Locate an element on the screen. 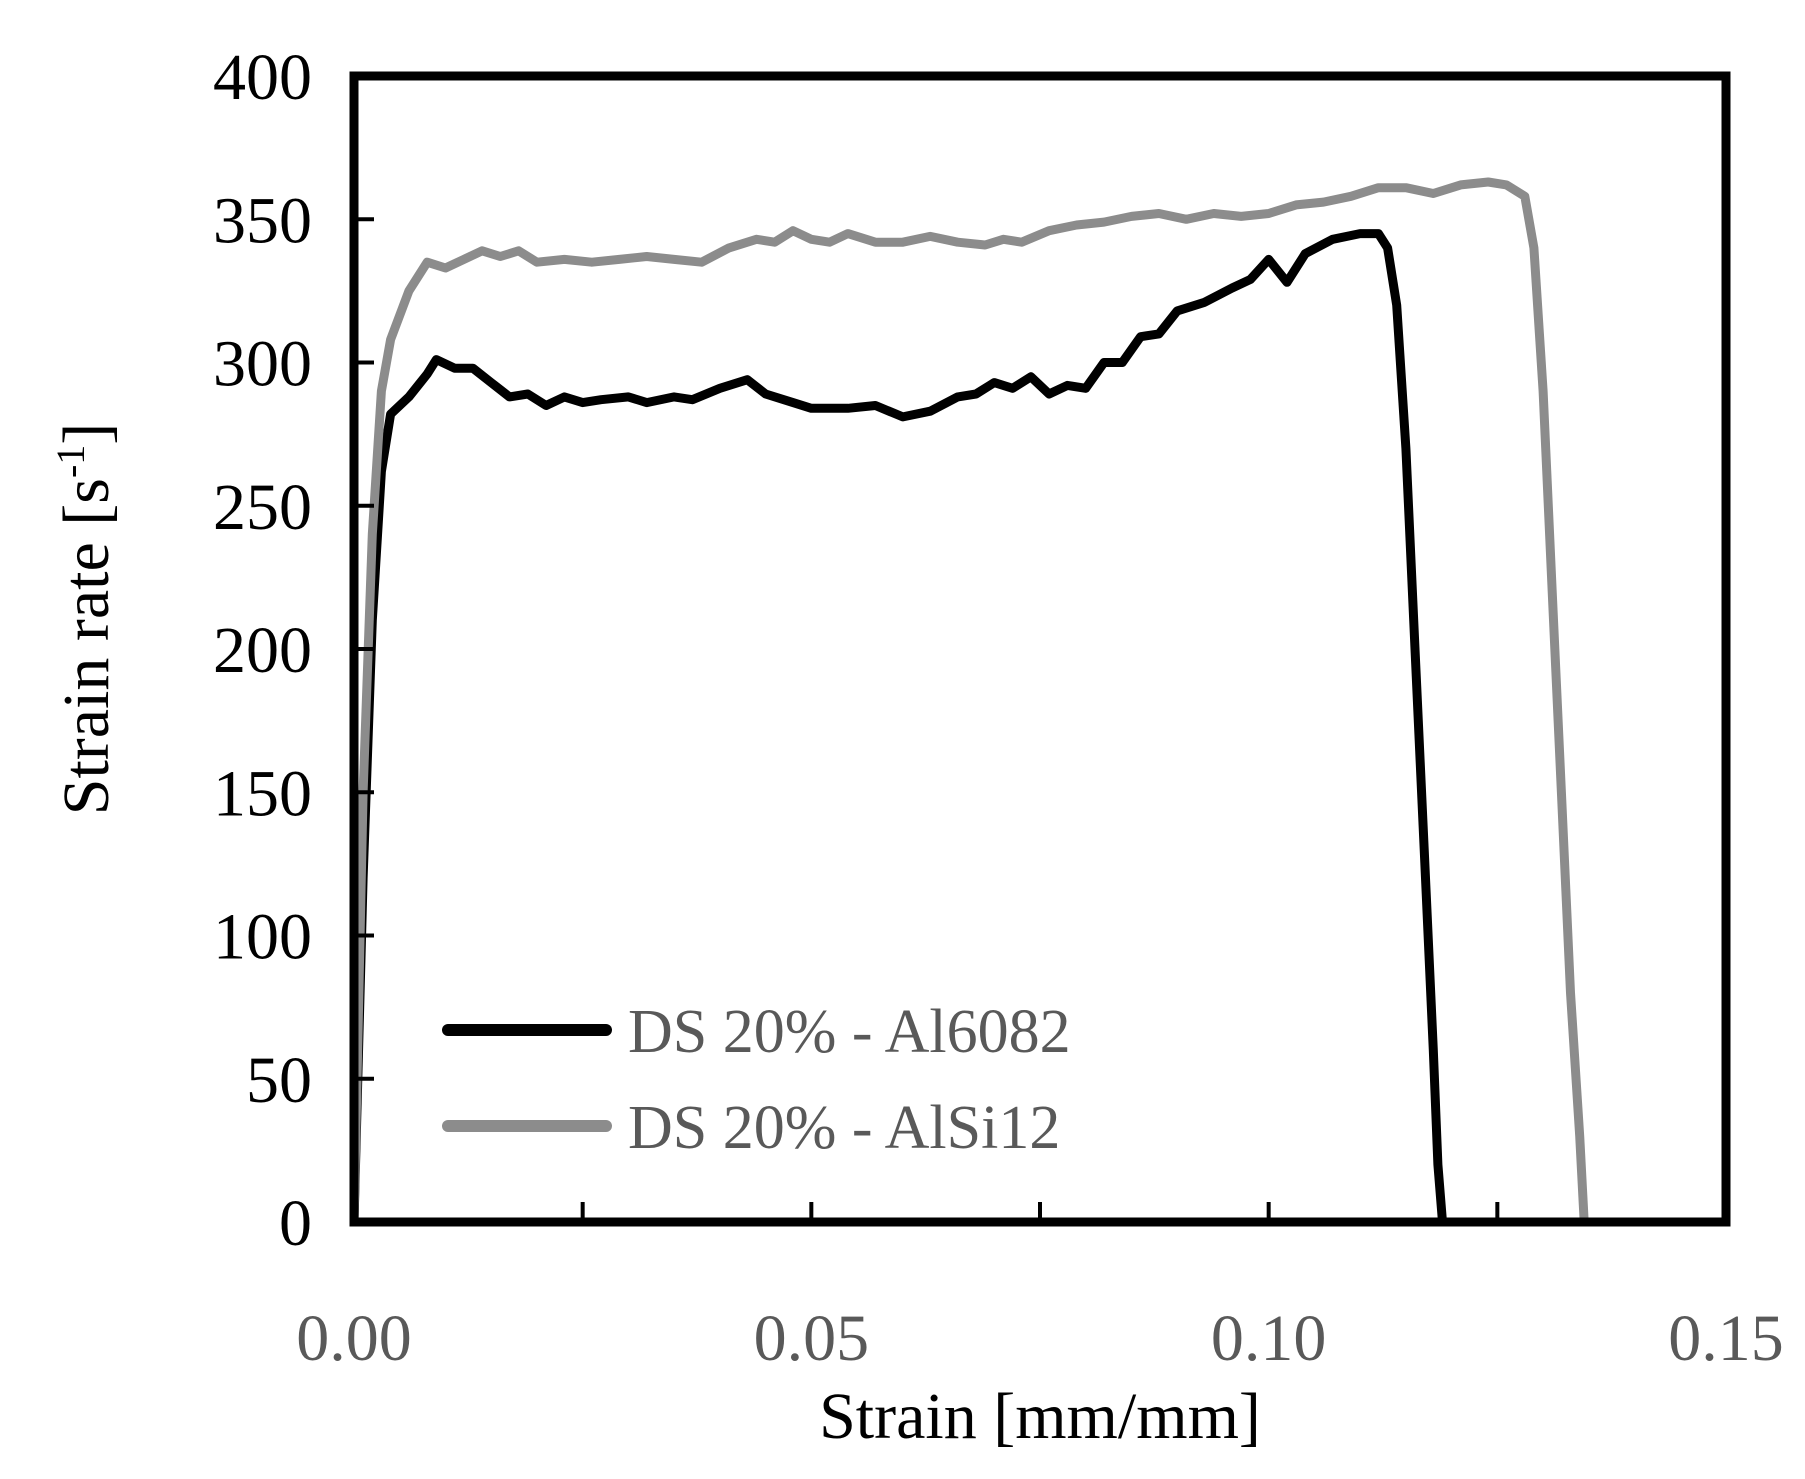 The height and width of the screenshot is (1479, 1805). y-tick-label: 400 is located at coordinates (262, 77).